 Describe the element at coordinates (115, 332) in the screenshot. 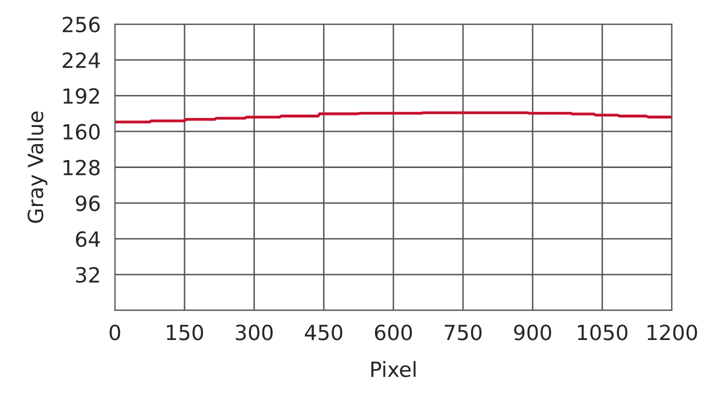

I see `x-tick-label: 0` at that location.